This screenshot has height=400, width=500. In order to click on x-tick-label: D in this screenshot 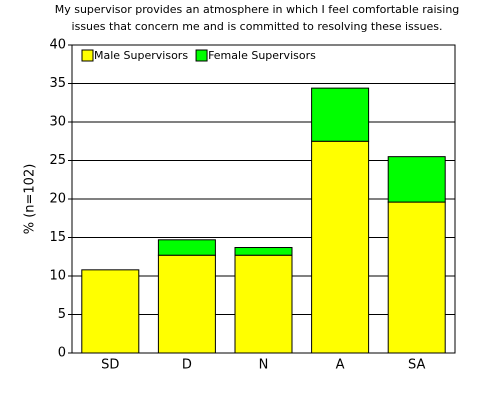, I will do `click(187, 365)`.